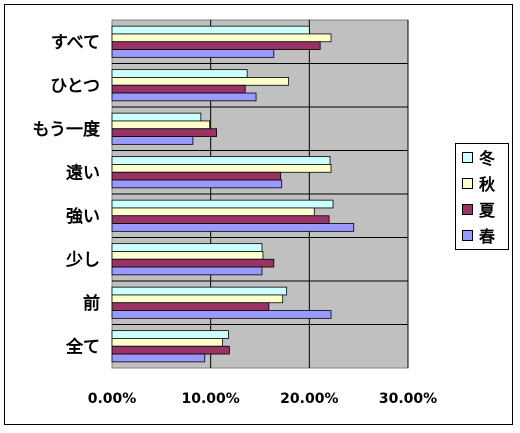 Image resolution: width=520 pixels, height=433 pixels. What do you see at coordinates (478, 235) in the screenshot?
I see `legend-item-spring: 春` at bounding box center [478, 235].